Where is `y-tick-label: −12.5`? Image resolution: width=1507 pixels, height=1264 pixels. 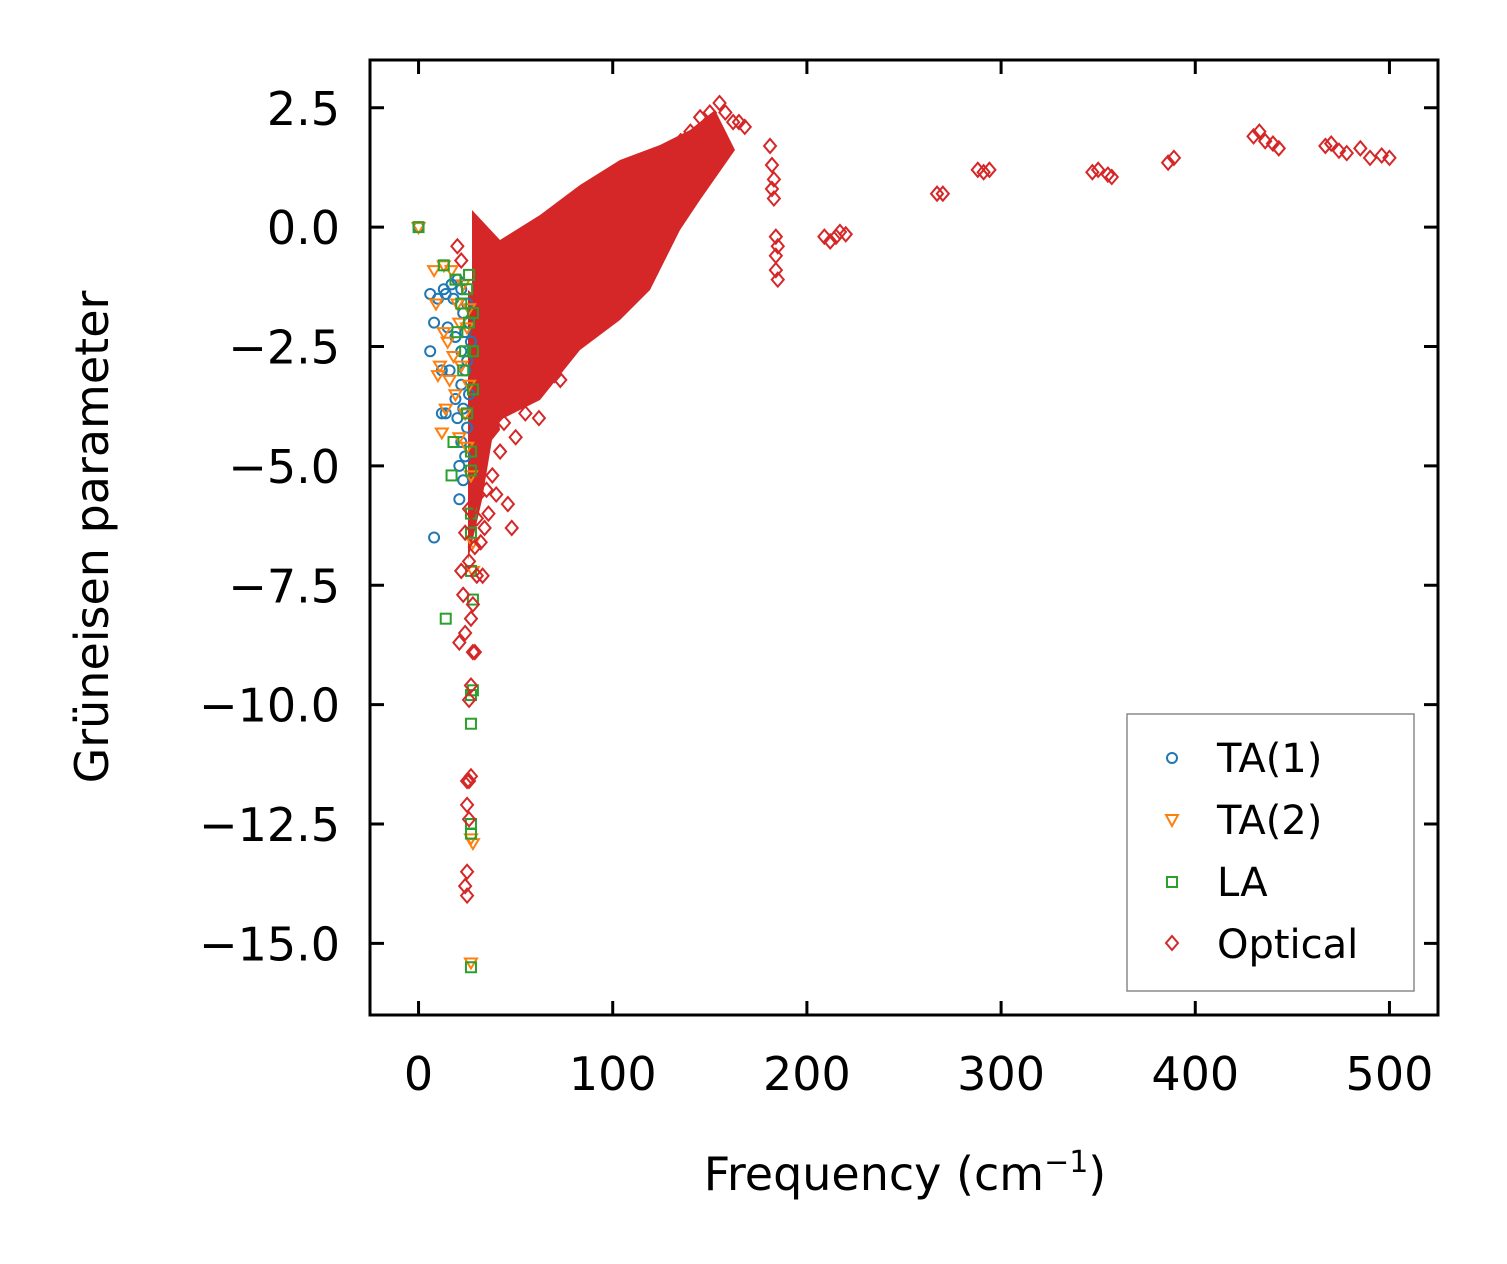
y-tick-label: −12.5 is located at coordinates (269, 825).